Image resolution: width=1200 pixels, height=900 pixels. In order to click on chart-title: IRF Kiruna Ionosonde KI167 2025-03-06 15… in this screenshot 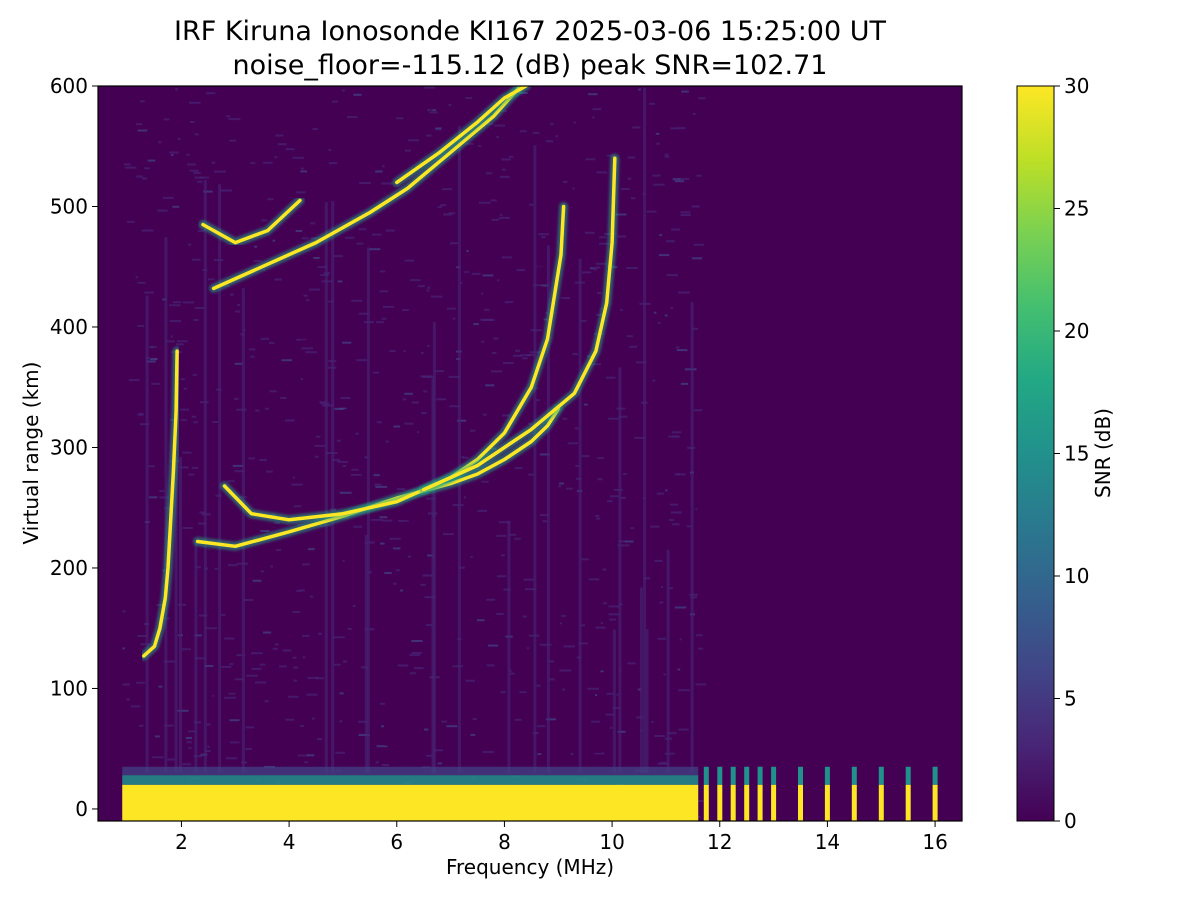, I will do `click(530, 31)`.